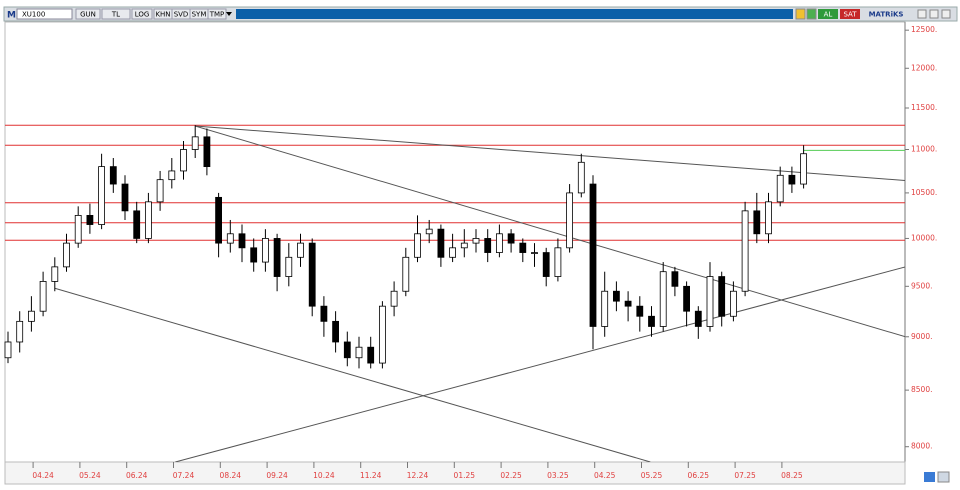 The width and height of the screenshot is (960, 490). Describe the element at coordinates (11, 16) in the screenshot. I see `menu-button: M` at that location.